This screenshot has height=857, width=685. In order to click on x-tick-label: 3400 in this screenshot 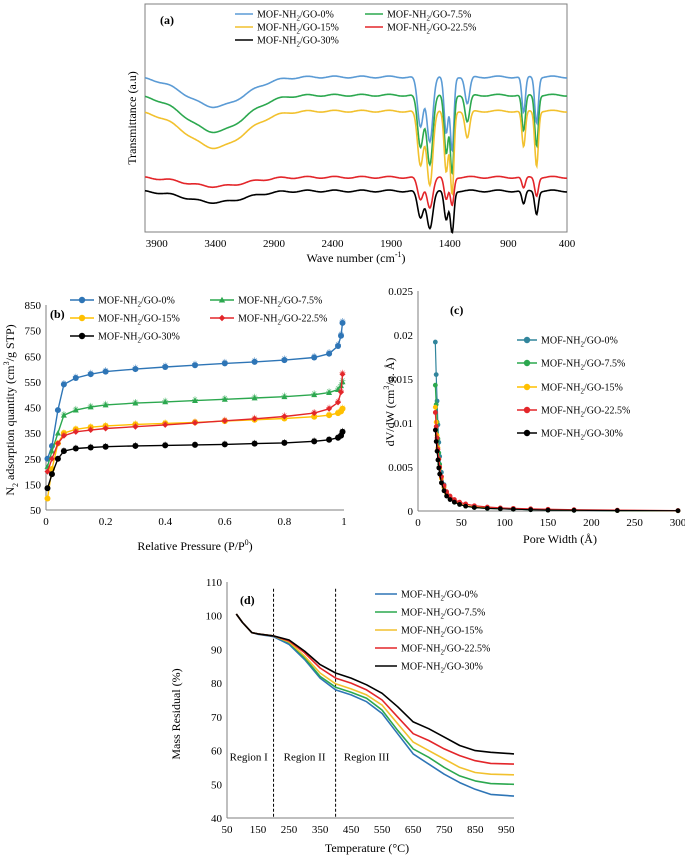, I will do `click(215, 244)`.